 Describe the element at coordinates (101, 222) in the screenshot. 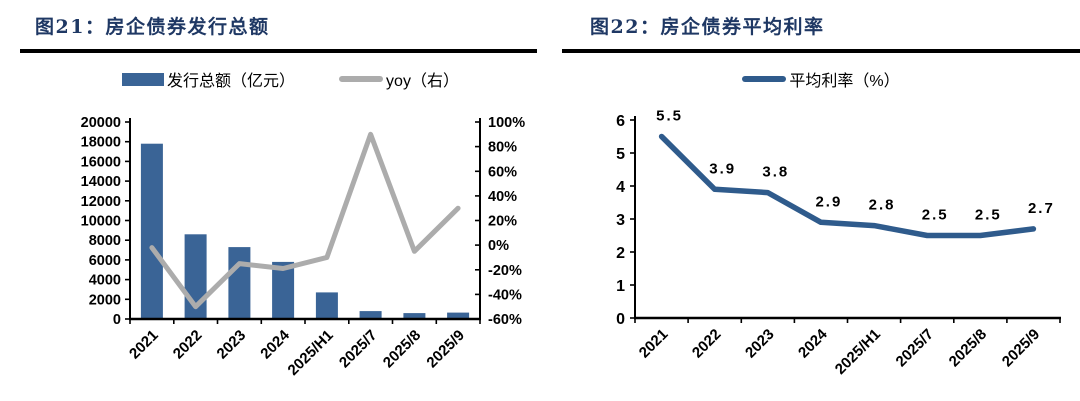

I see `svg-text: 10000` at that location.